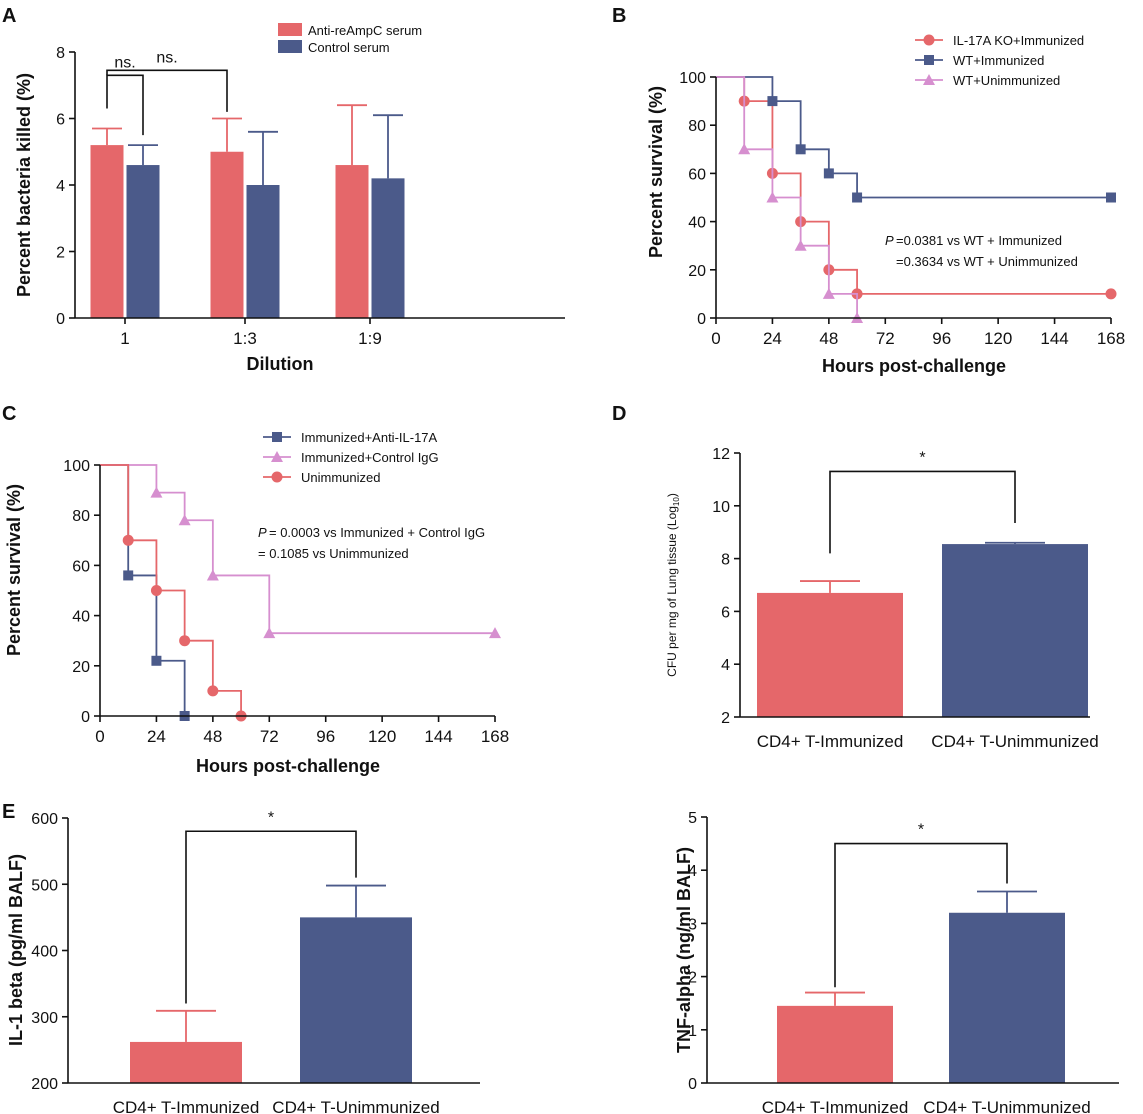 Image resolution: width=1143 pixels, height=1114 pixels. I want to click on y-tick-label: 300, so click(44, 1018).